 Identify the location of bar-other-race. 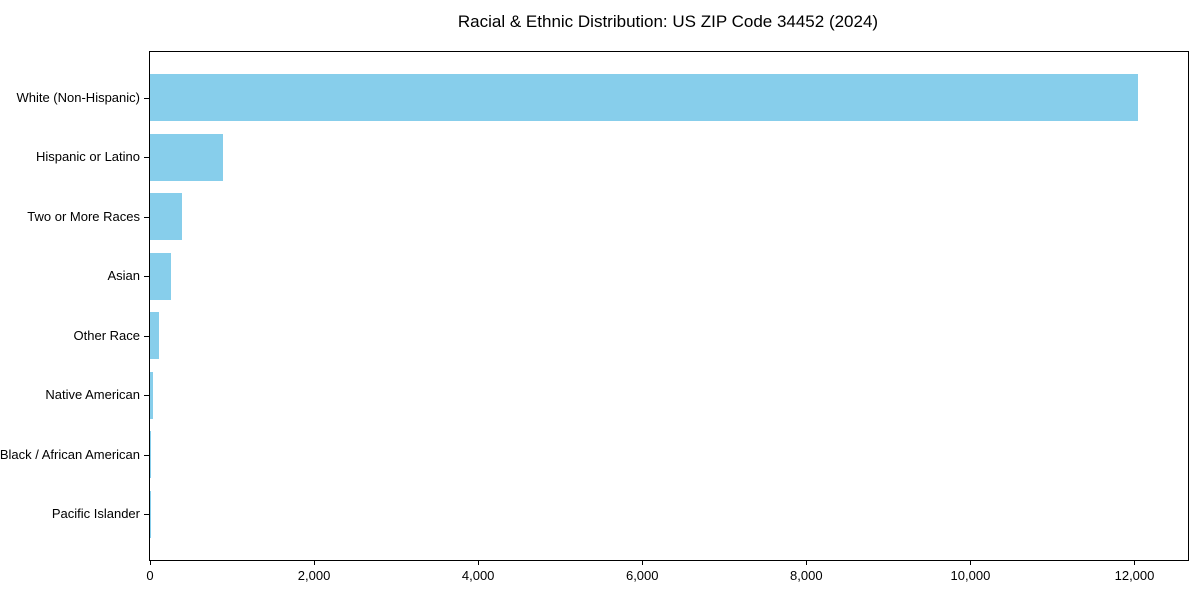
(155, 336).